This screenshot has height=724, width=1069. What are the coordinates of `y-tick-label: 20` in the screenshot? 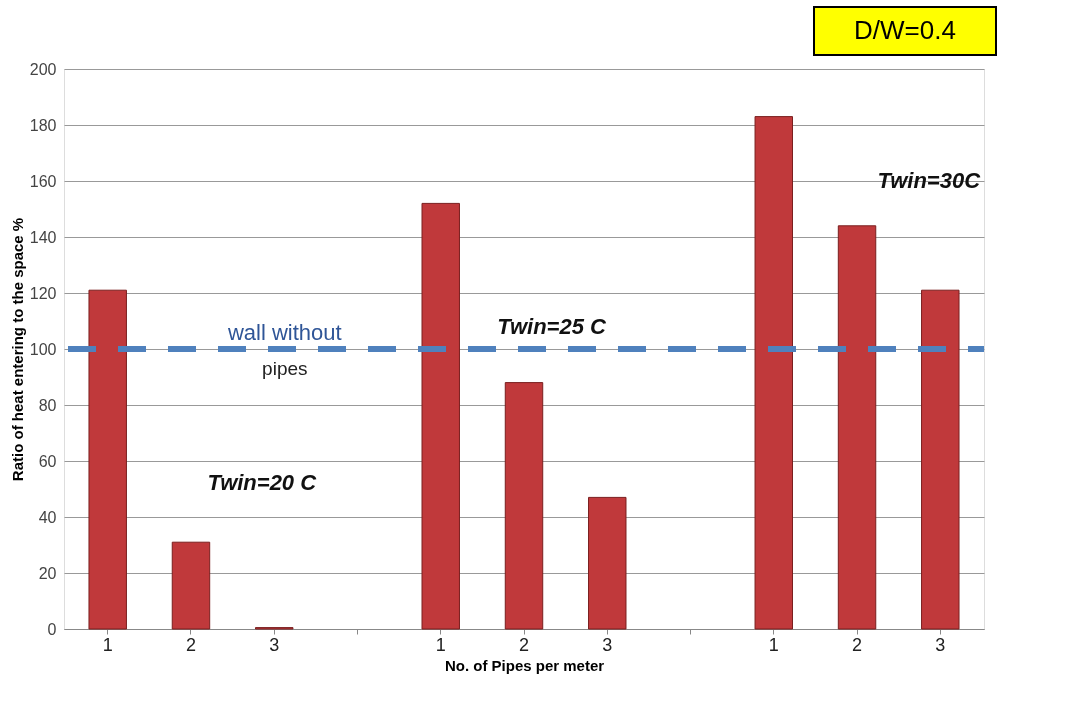 It's located at (47, 573).